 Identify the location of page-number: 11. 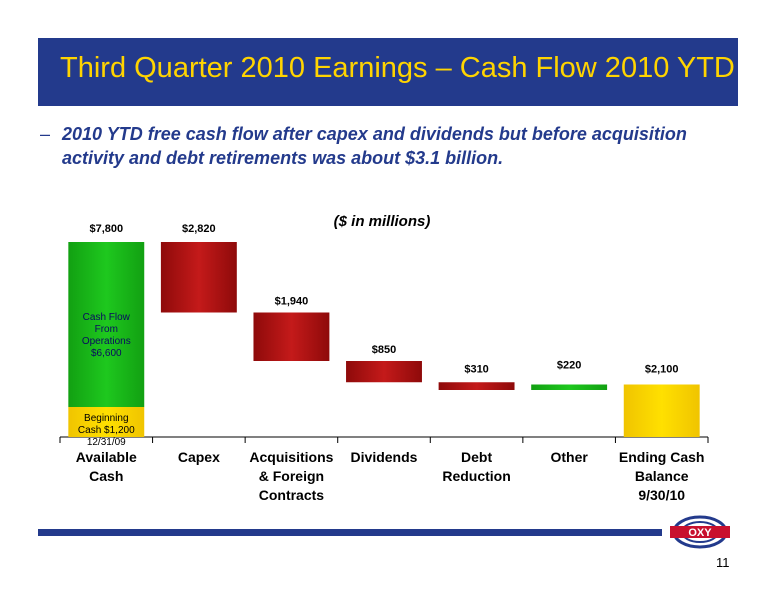
(723, 562).